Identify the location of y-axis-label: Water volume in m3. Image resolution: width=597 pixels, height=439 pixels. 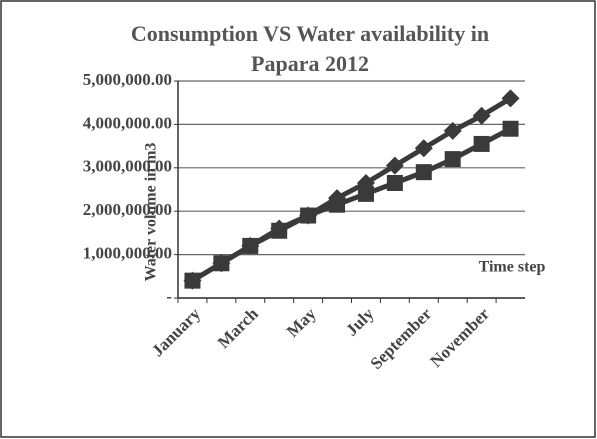
(151, 212).